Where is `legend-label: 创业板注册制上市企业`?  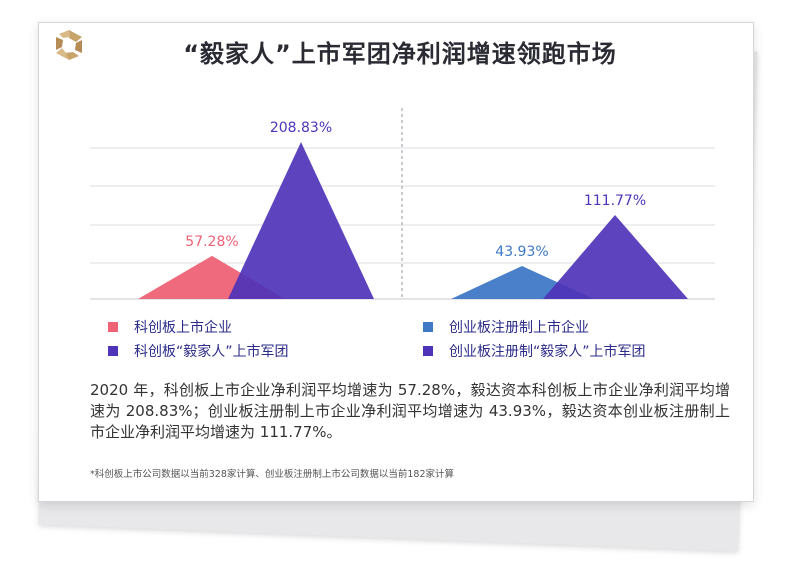
legend-label: 创业板注册制上市企业 is located at coordinates (519, 328).